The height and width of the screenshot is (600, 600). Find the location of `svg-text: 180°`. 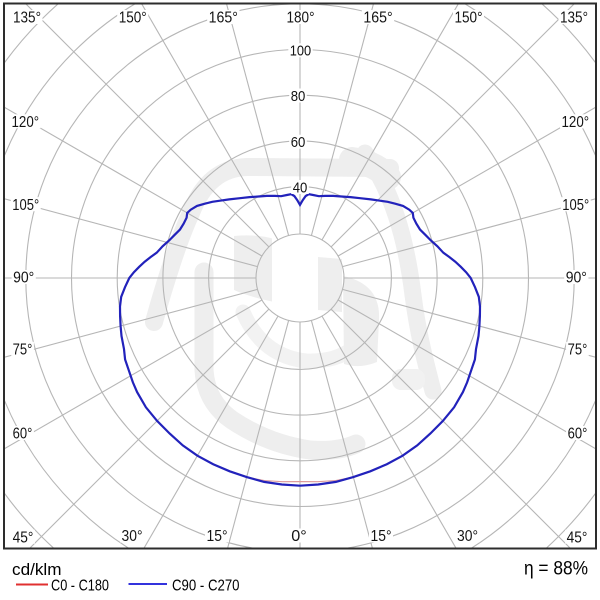

svg-text: 180° is located at coordinates (301, 18).